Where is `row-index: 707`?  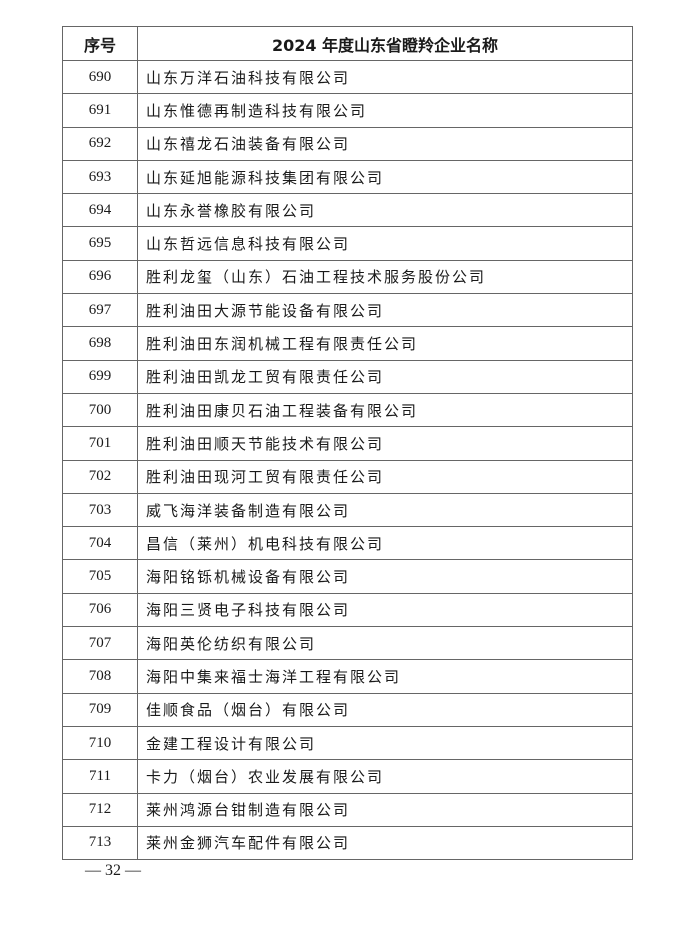 row-index: 707 is located at coordinates (100, 643).